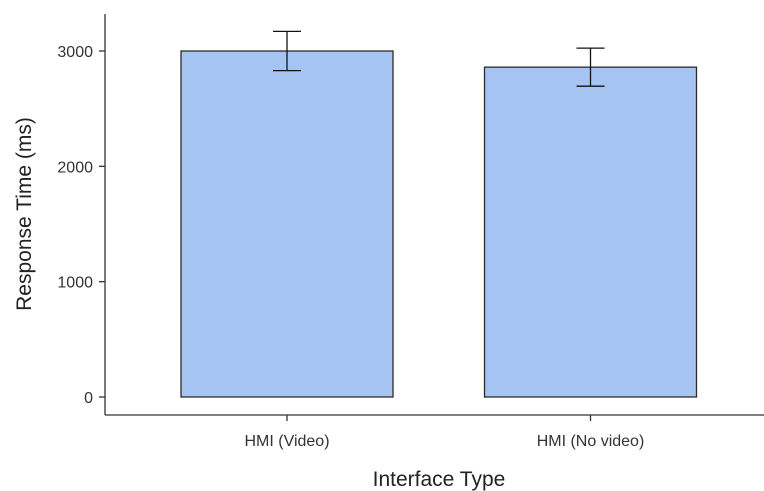 The height and width of the screenshot is (491, 764). I want to click on x-tick-label: HMI (No video), so click(591, 441).